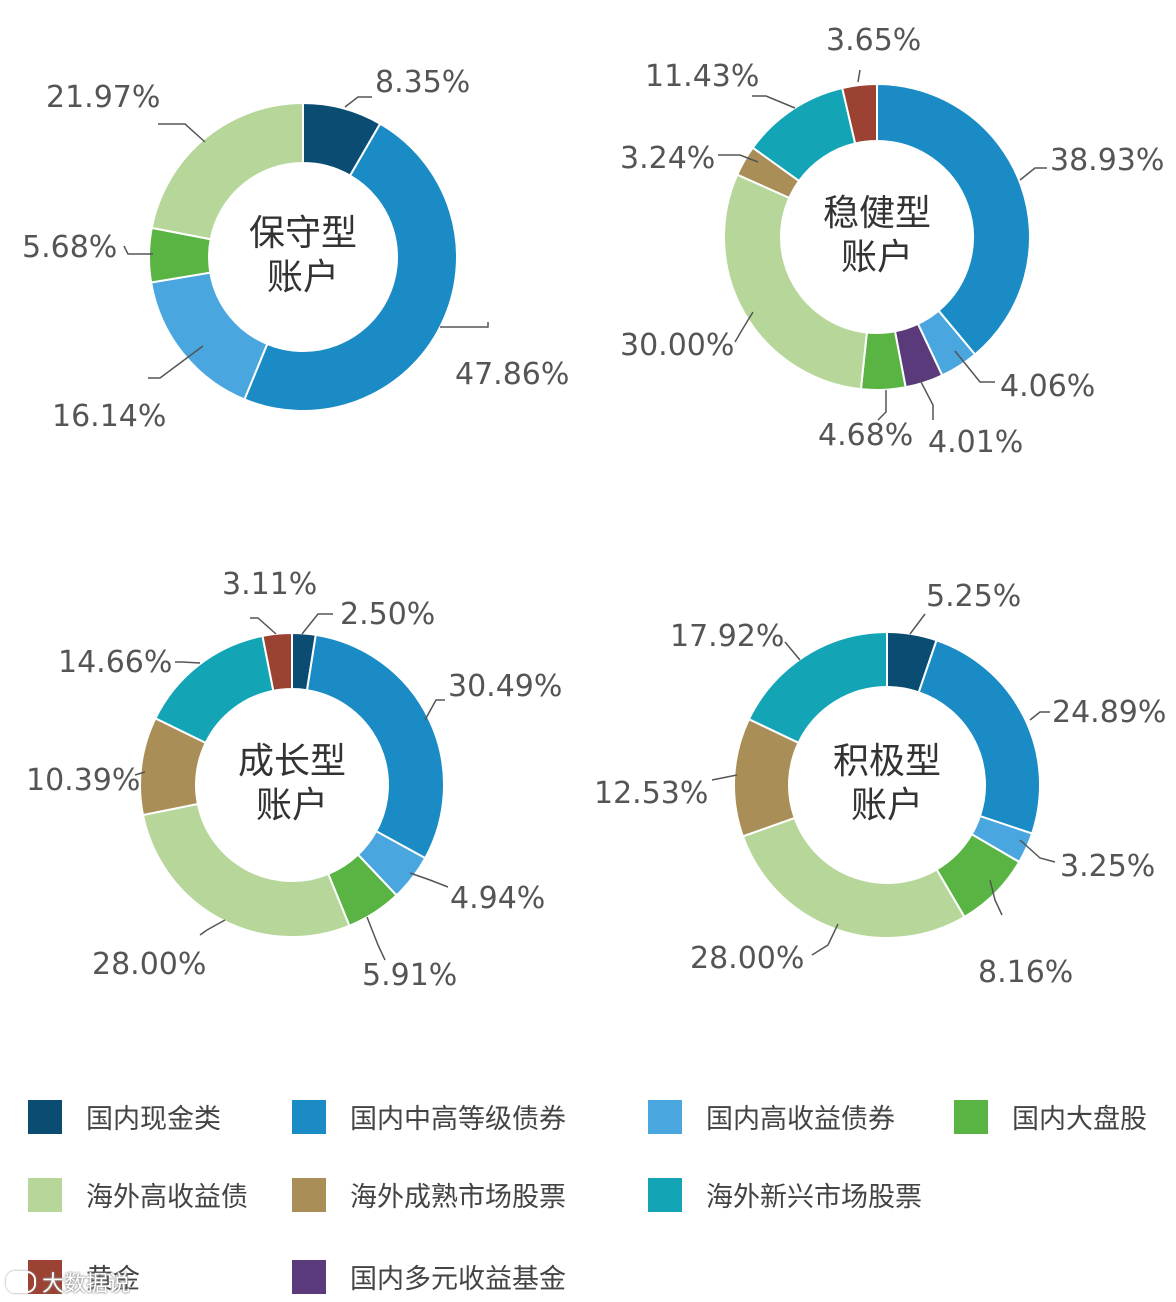 Image resolution: width=1176 pixels, height=1302 pixels. I want to click on donut-center-label: 保守型, so click(303, 233).